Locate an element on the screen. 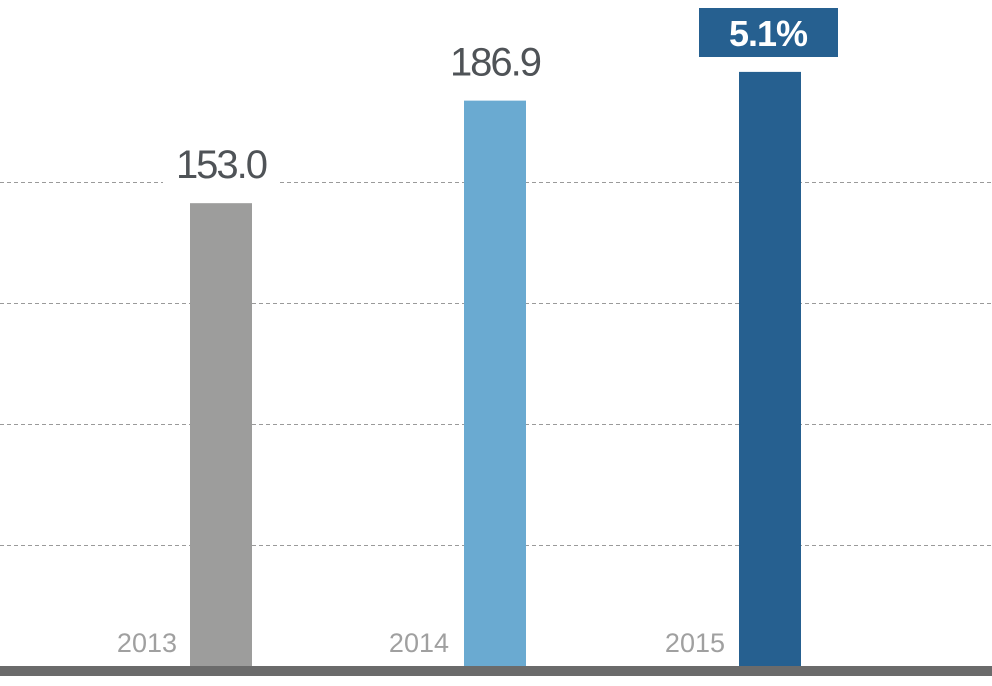  x-axis-baseline is located at coordinates (496, 671).